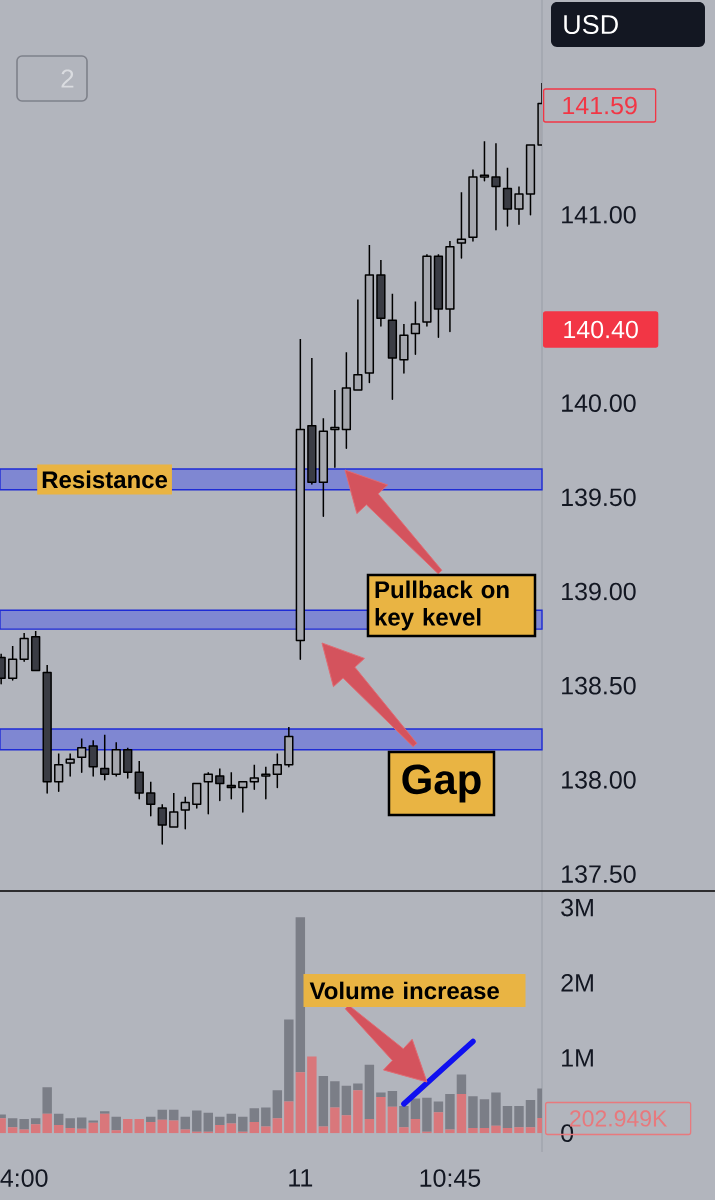 The image size is (715, 1200). What do you see at coordinates (599, 685) in the screenshot?
I see `y-tick-label: 138.50` at bounding box center [599, 685].